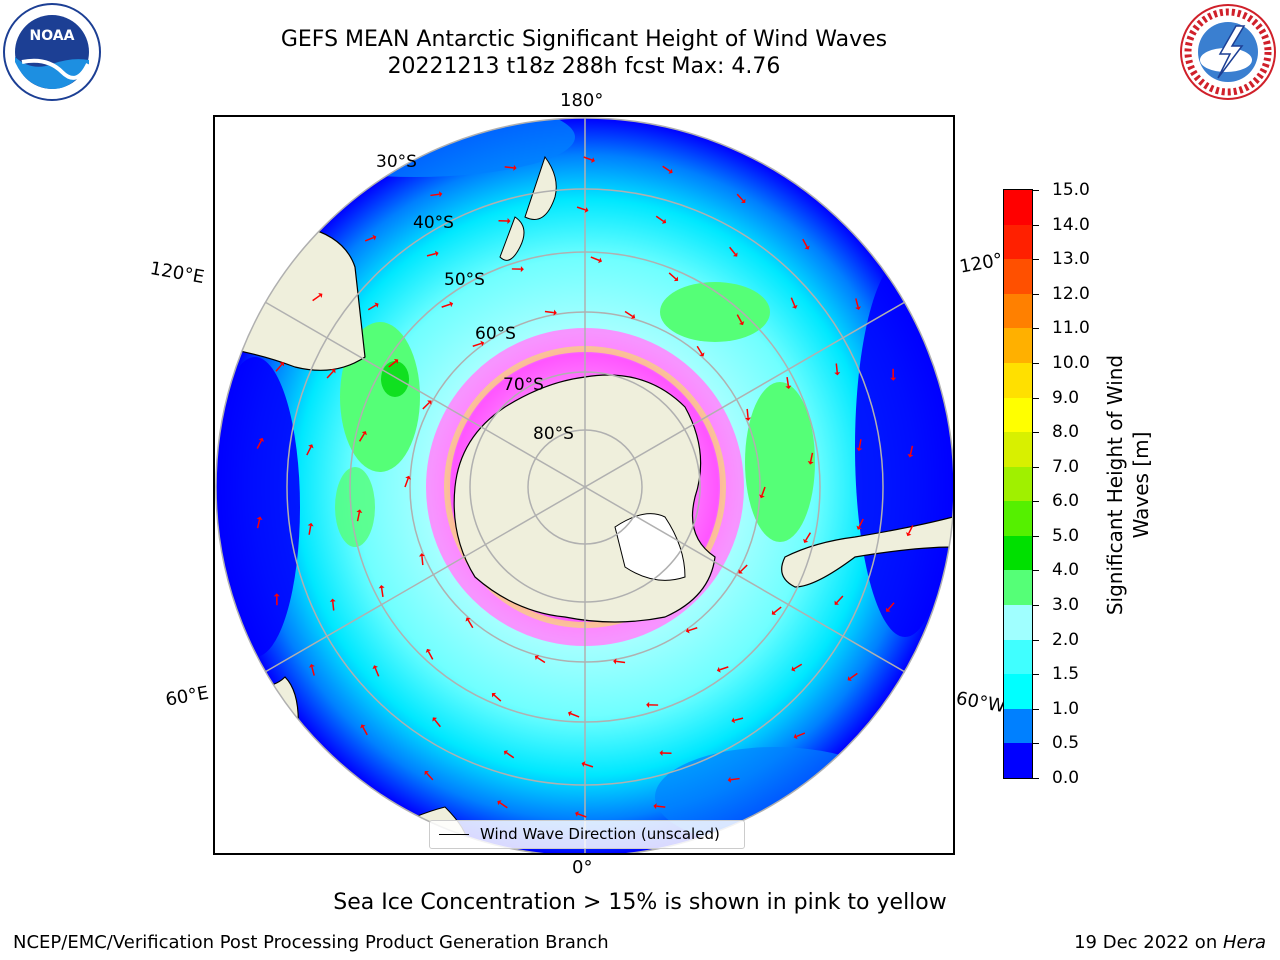  What do you see at coordinates (291, 298) in the screenshot?
I see `australia` at bounding box center [291, 298].